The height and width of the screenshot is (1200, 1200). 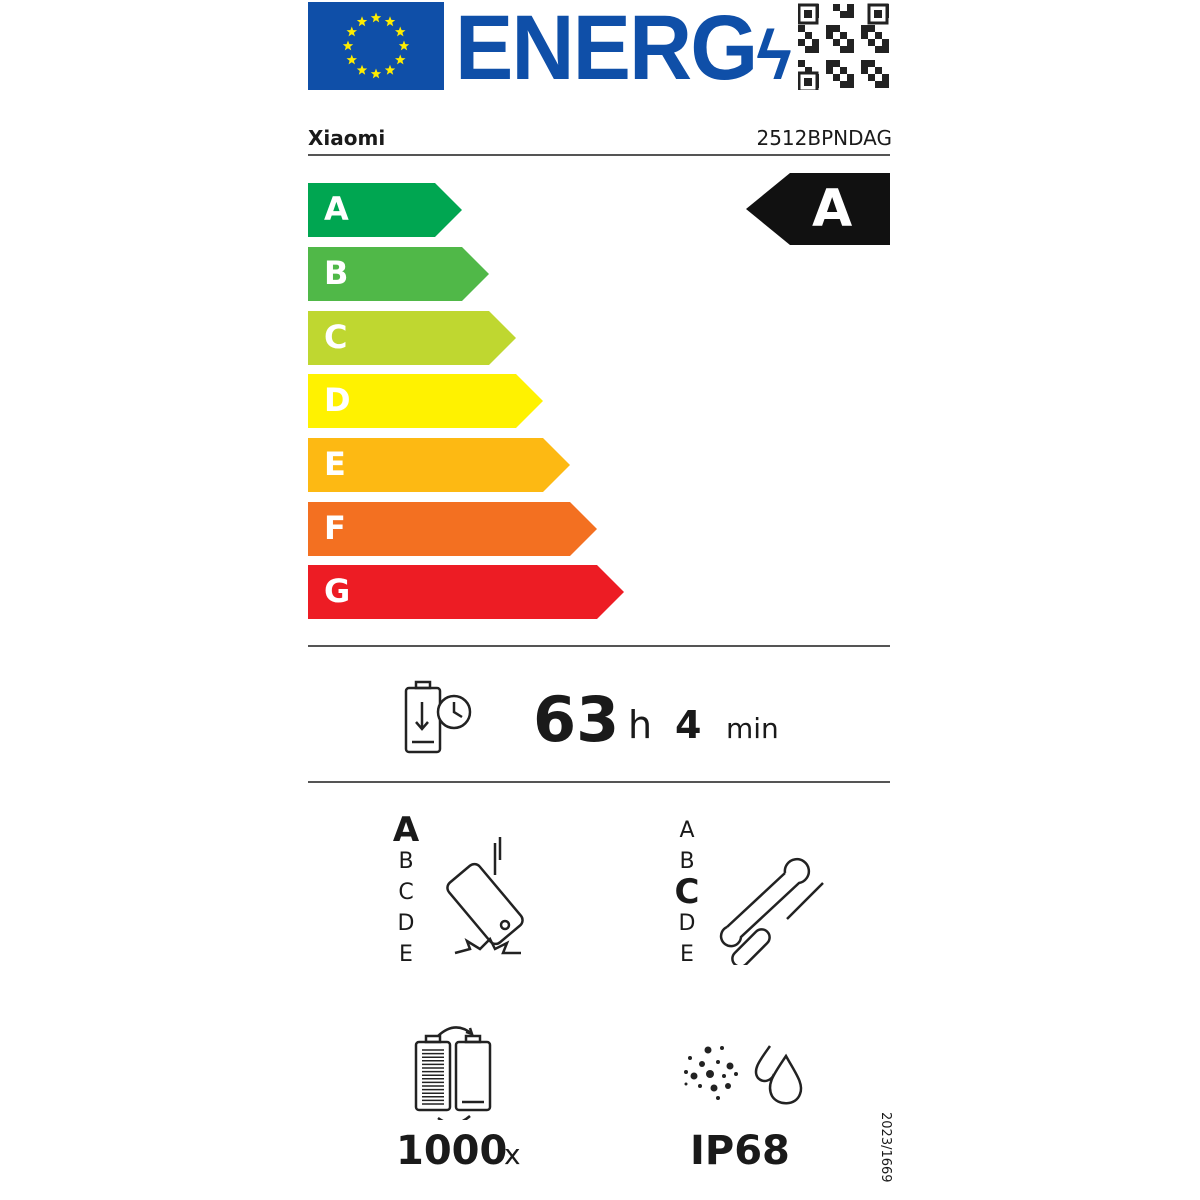 What do you see at coordinates (398, 274) in the screenshot?
I see `energy-class-b: B` at bounding box center [398, 274].